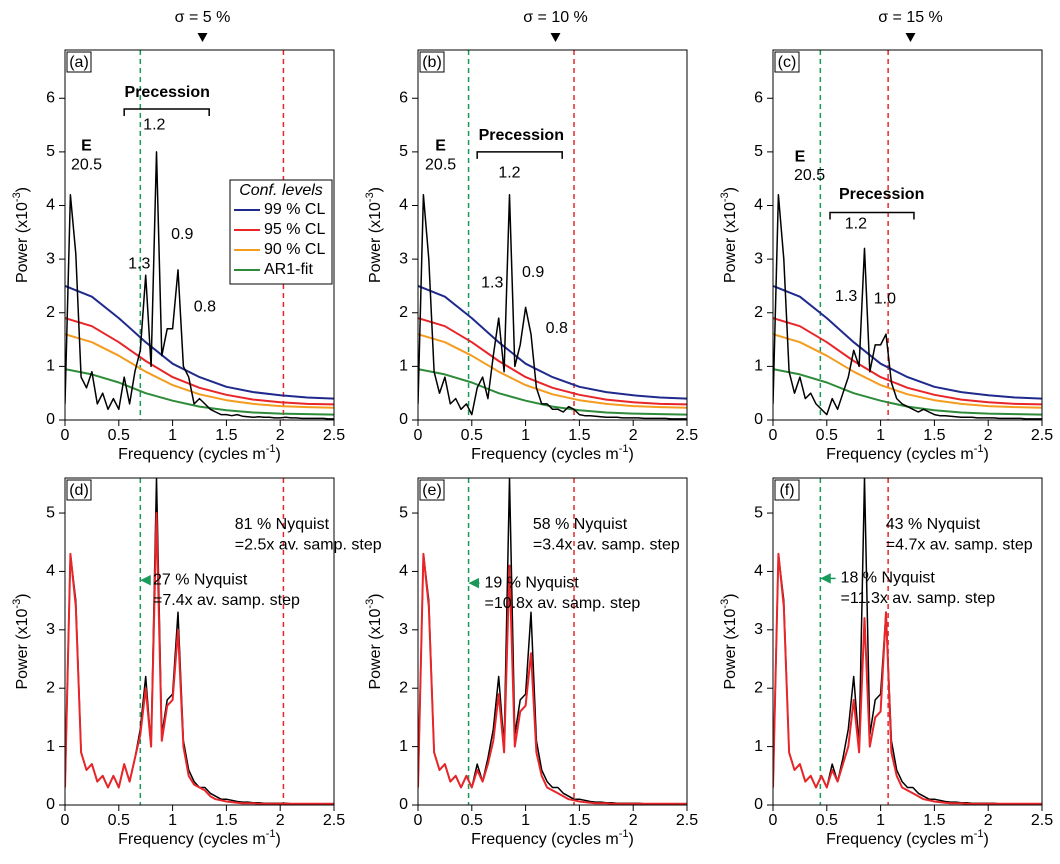  What do you see at coordinates (545, 454) in the screenshot?
I see `x-axis-label-part: Frequency (cycles m` at bounding box center [545, 454].